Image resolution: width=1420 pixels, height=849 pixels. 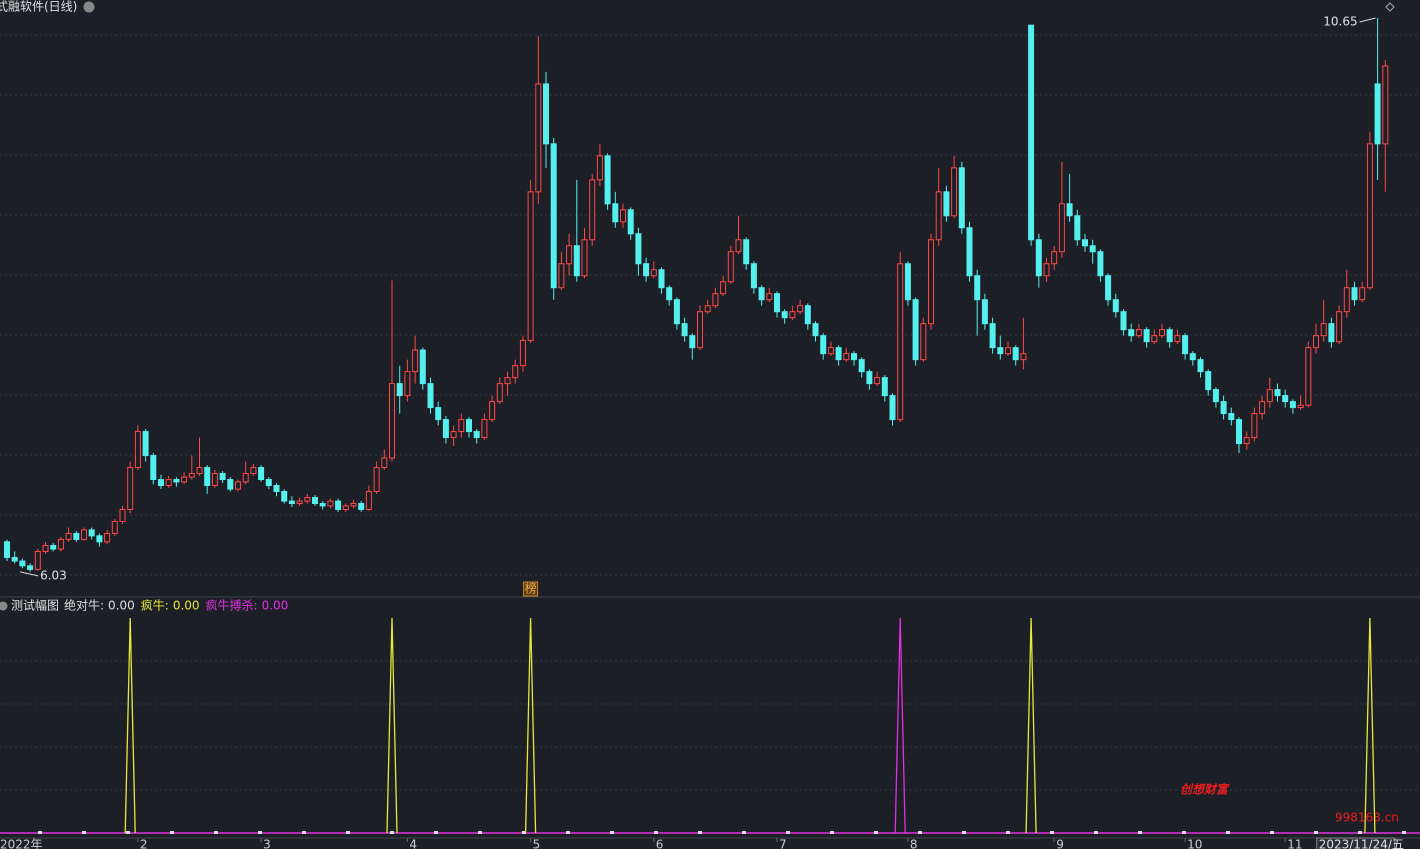 I want to click on x-tick-label: 11, so click(x=1294, y=843).